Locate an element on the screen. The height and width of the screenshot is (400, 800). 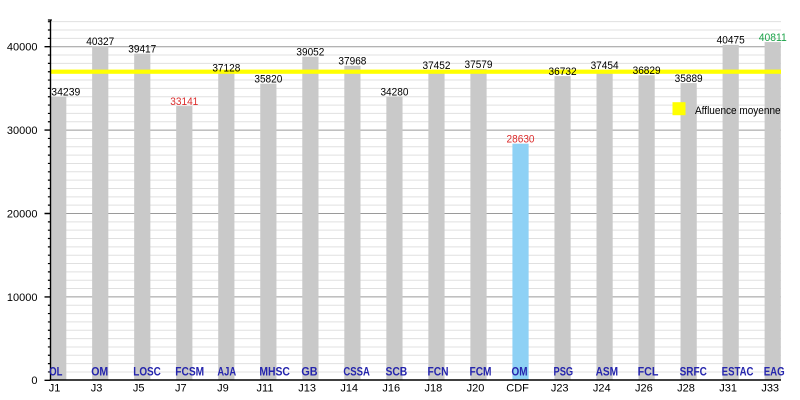
svg-text: J31 is located at coordinates (728, 389).